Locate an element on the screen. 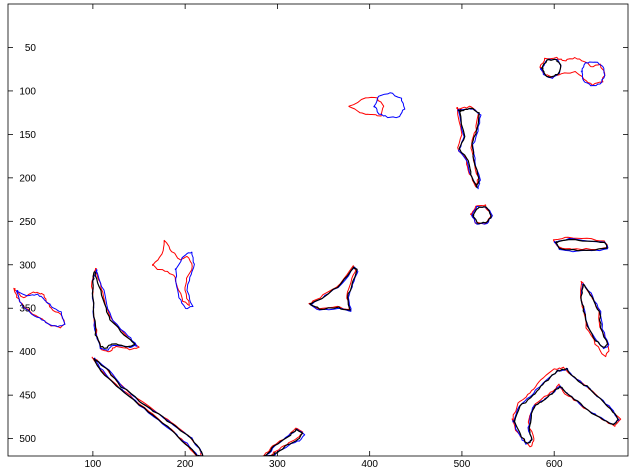  y-tick-label-300: 300 is located at coordinates (27, 265).